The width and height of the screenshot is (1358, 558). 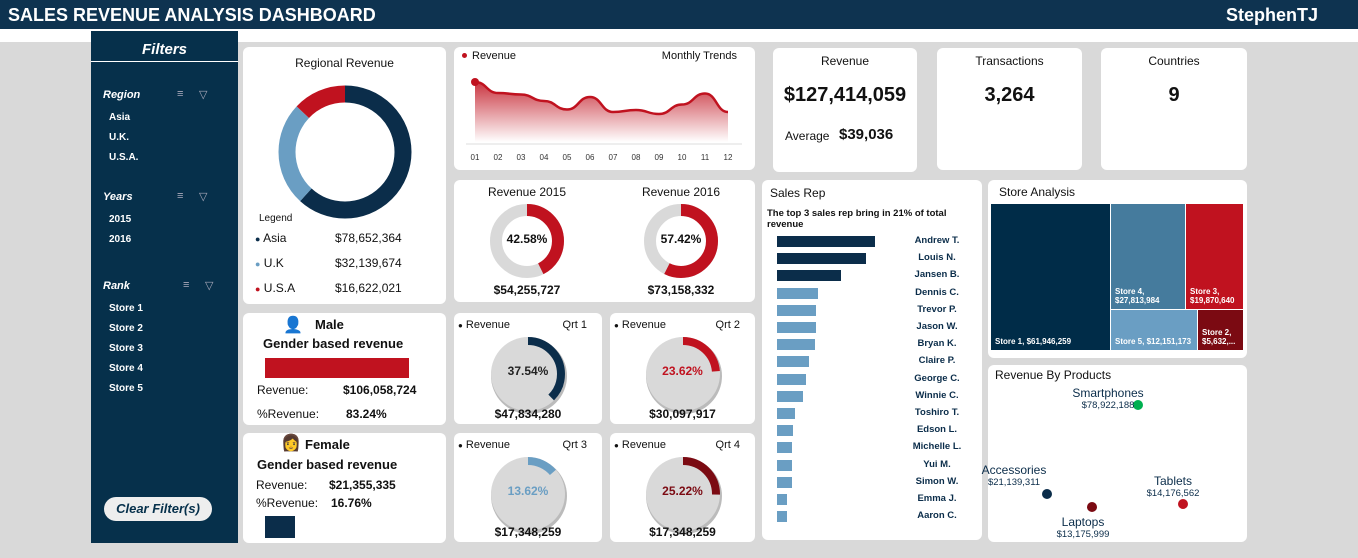 What do you see at coordinates (727, 445) in the screenshot?
I see `quarter-label: Qrt 4` at bounding box center [727, 445].